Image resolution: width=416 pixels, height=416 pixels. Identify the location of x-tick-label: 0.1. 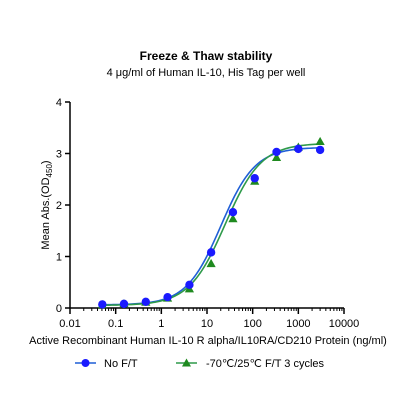
(115, 324).